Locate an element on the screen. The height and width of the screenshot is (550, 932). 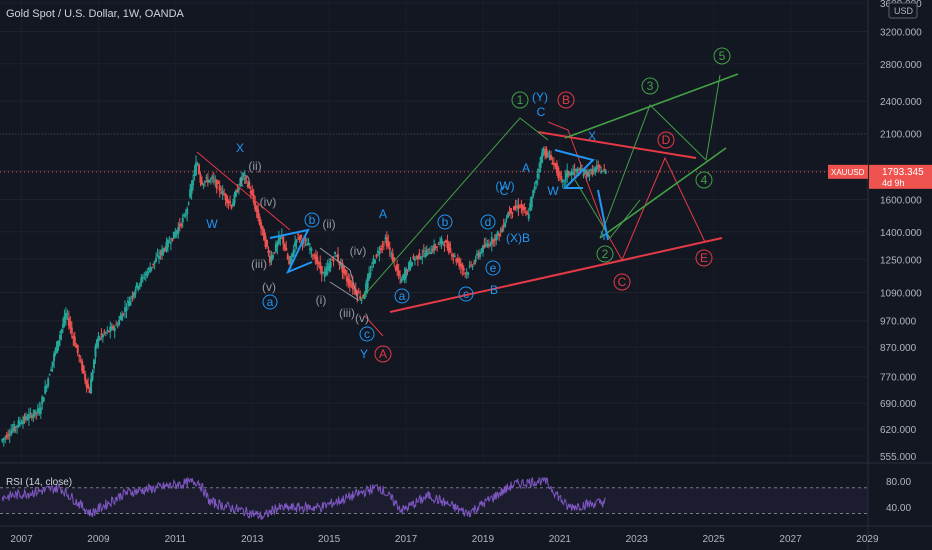
blue-wave-label: X is located at coordinates (592, 136).